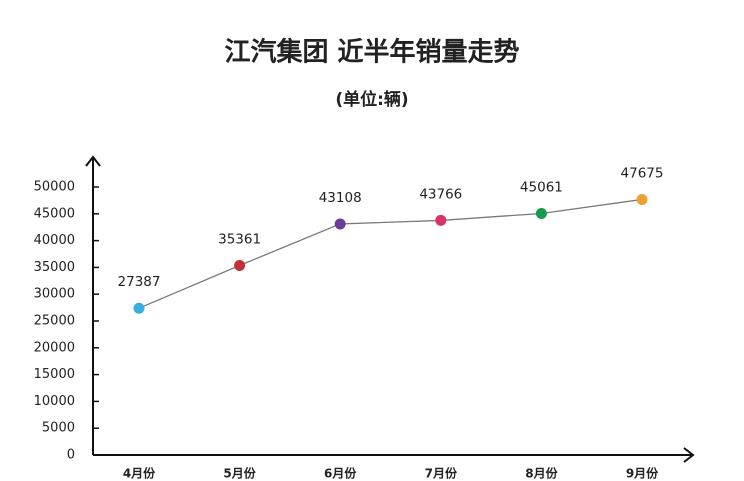  Describe the element at coordinates (642, 173) in the screenshot. I see `data-label: 47675` at that location.